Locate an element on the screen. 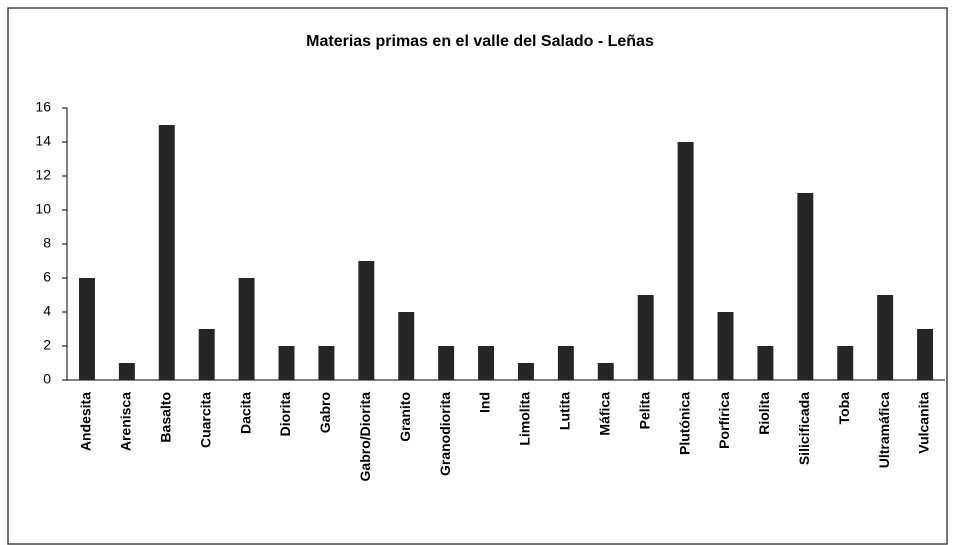 The height and width of the screenshot is (545, 956). x-tick-label: Cuarcita is located at coordinates (205, 420).